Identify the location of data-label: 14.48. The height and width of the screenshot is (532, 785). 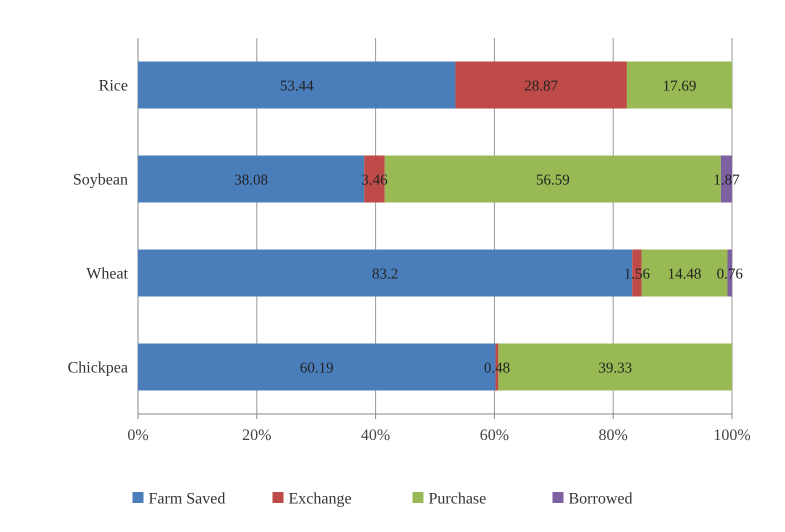
(685, 274).